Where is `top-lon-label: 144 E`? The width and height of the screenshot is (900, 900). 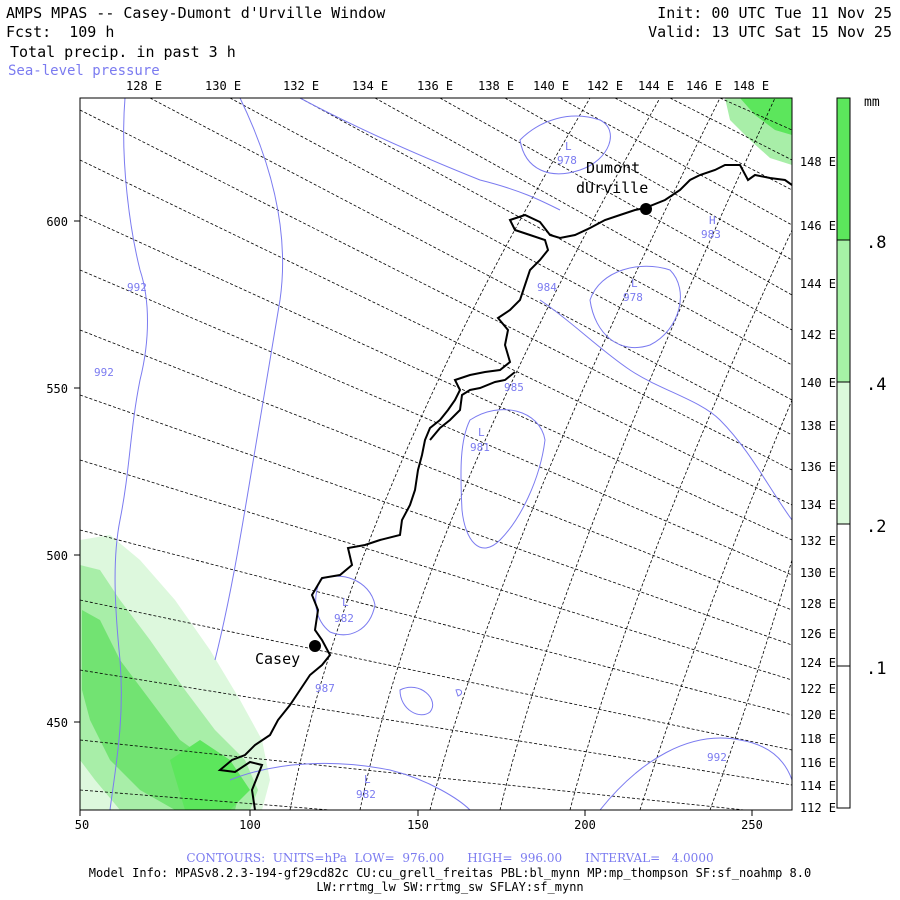 top-lon-label: 144 E is located at coordinates (656, 86).